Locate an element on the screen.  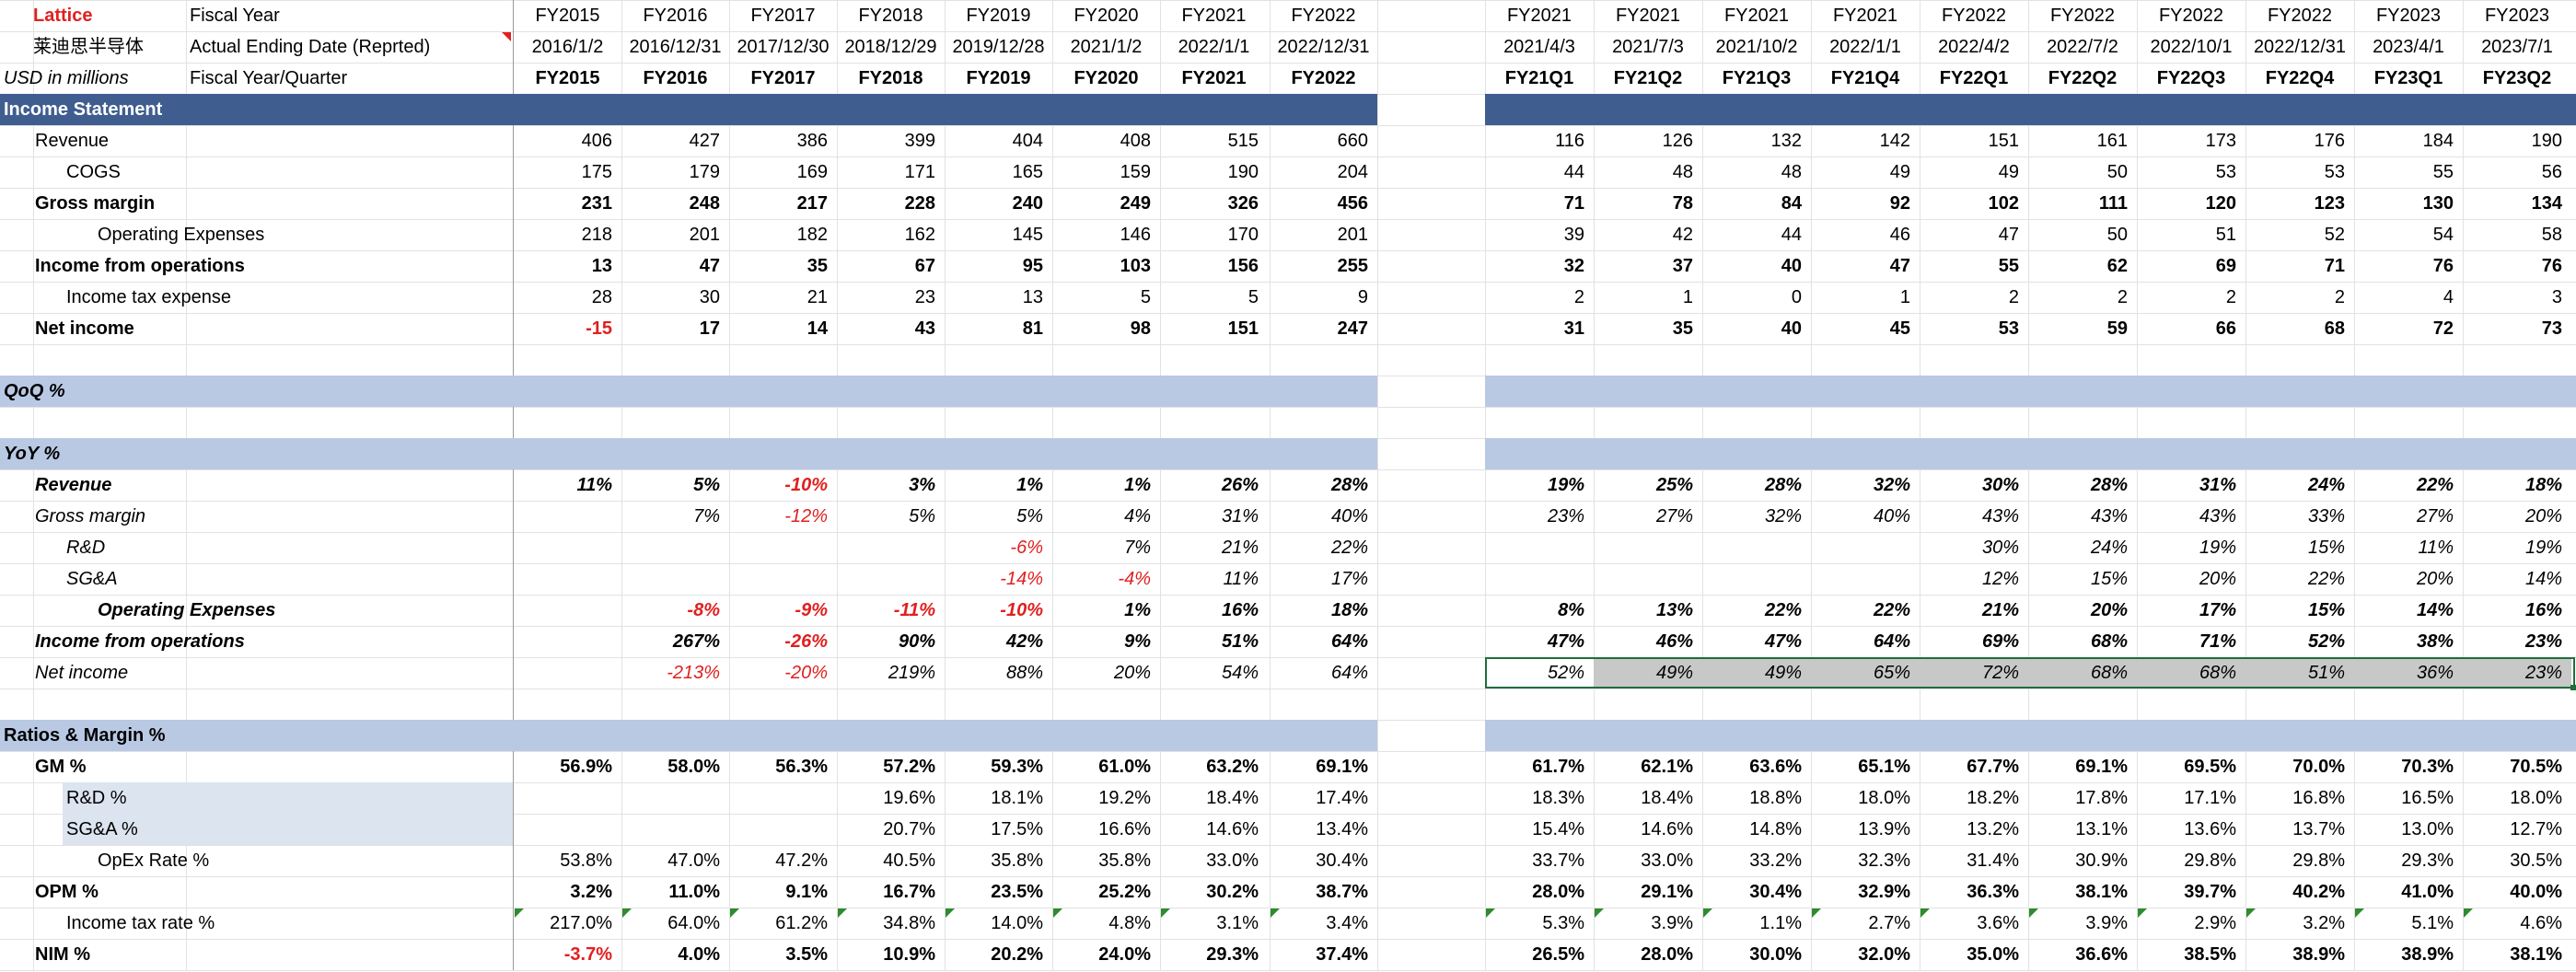
data-cell: 20% is located at coordinates (2217, 579).